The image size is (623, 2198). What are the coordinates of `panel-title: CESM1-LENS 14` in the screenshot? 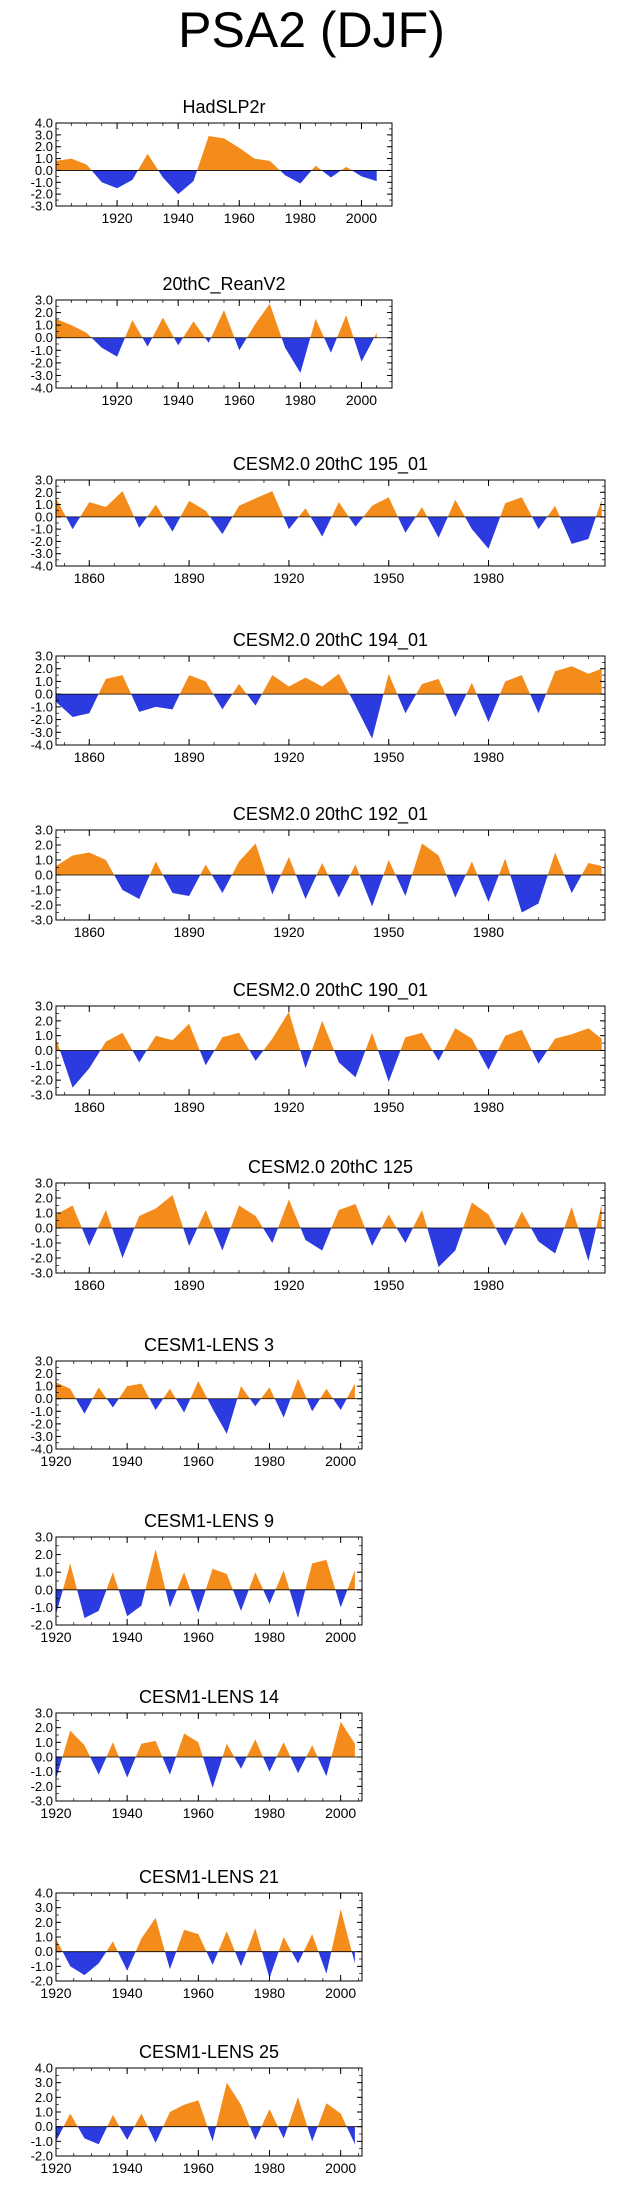 It's located at (209, 1697).